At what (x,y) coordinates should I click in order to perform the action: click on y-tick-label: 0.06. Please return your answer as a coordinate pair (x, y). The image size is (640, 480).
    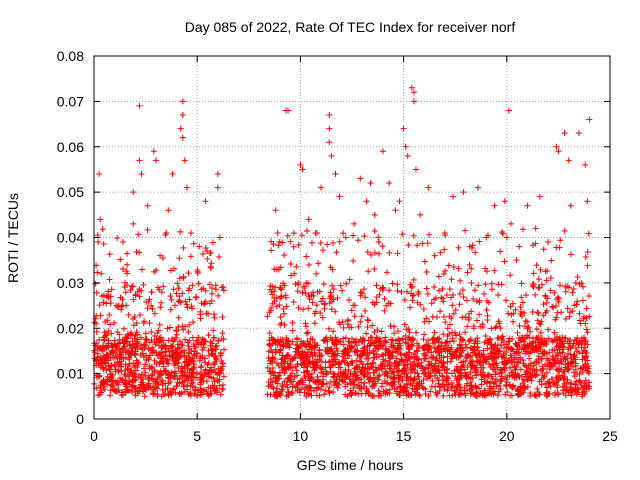
    Looking at the image, I should click on (70, 147).